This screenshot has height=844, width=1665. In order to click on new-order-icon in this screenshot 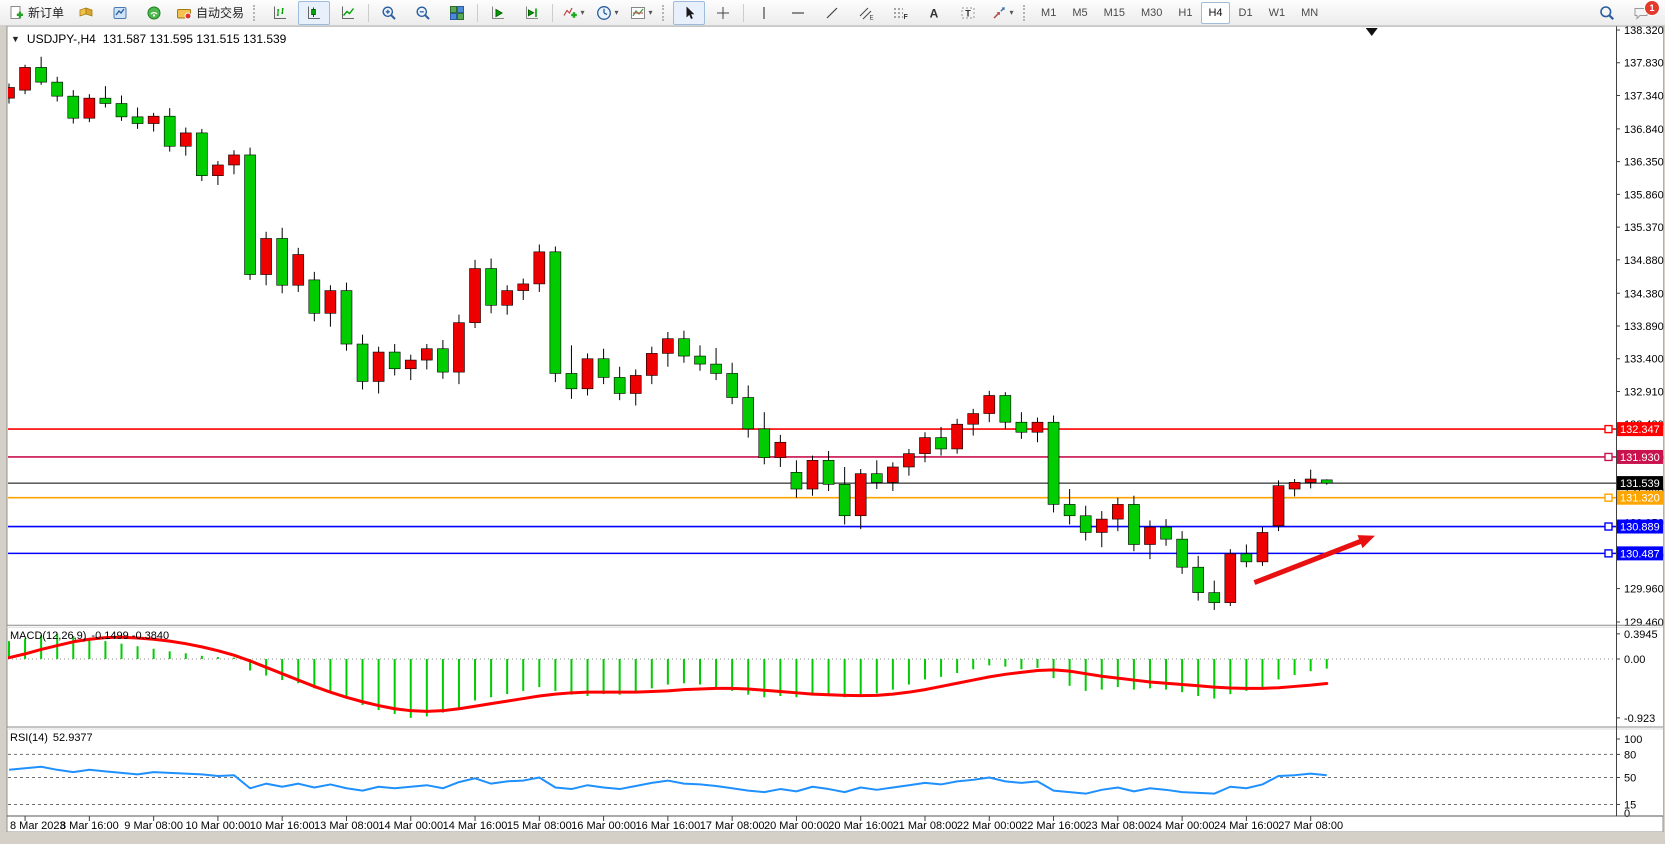, I will do `click(16, 13)`.